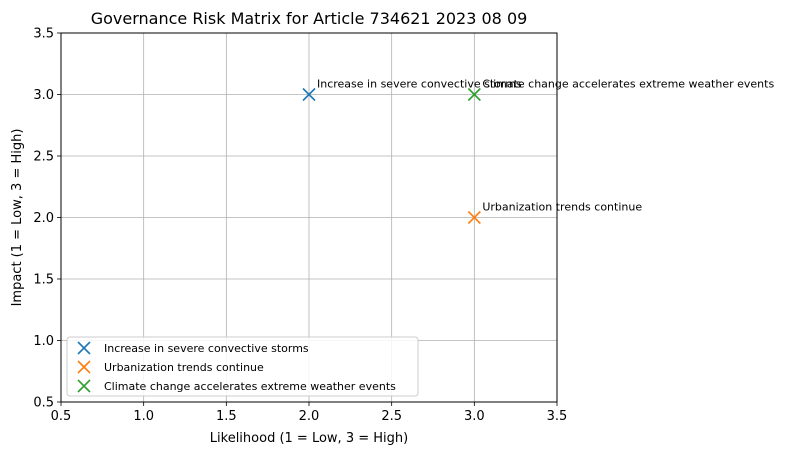  What do you see at coordinates (391, 416) in the screenshot?
I see `x-tick-label: 2.5` at bounding box center [391, 416].